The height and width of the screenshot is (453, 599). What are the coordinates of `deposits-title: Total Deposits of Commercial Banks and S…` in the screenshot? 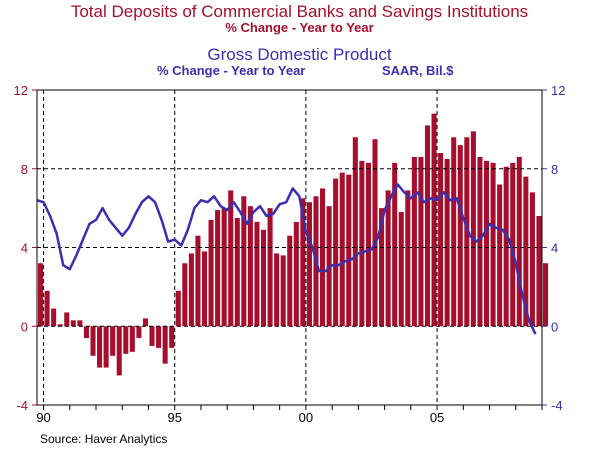 It's located at (299, 11).